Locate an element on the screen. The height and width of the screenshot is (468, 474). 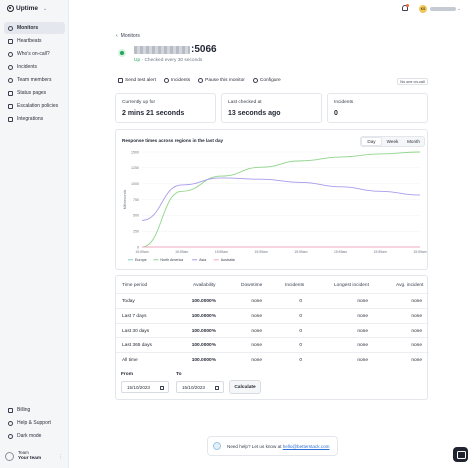
team-switcher: Team Your team is located at coordinates (23, 456).